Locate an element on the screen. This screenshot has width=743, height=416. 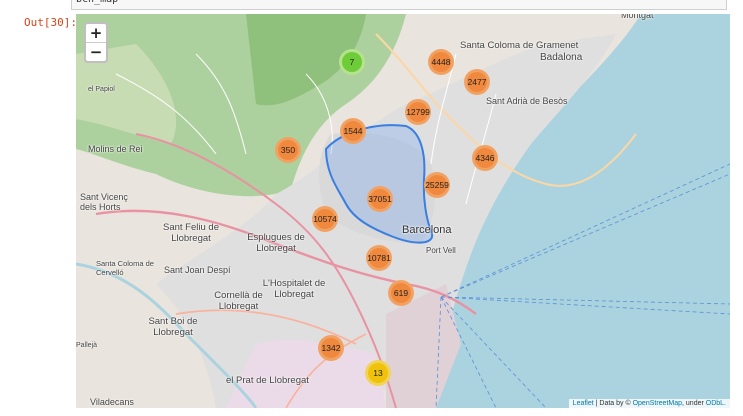
place-label: Viladecans is located at coordinates (112, 402).